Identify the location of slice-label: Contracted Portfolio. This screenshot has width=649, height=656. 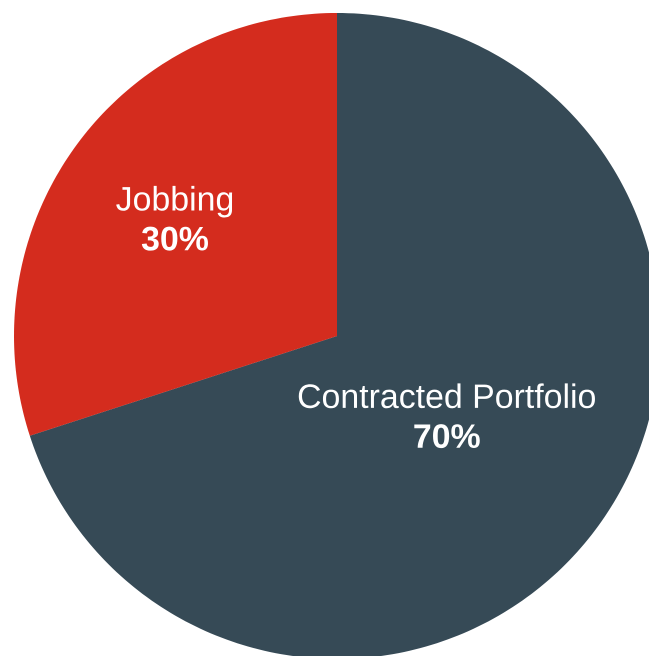
(446, 395).